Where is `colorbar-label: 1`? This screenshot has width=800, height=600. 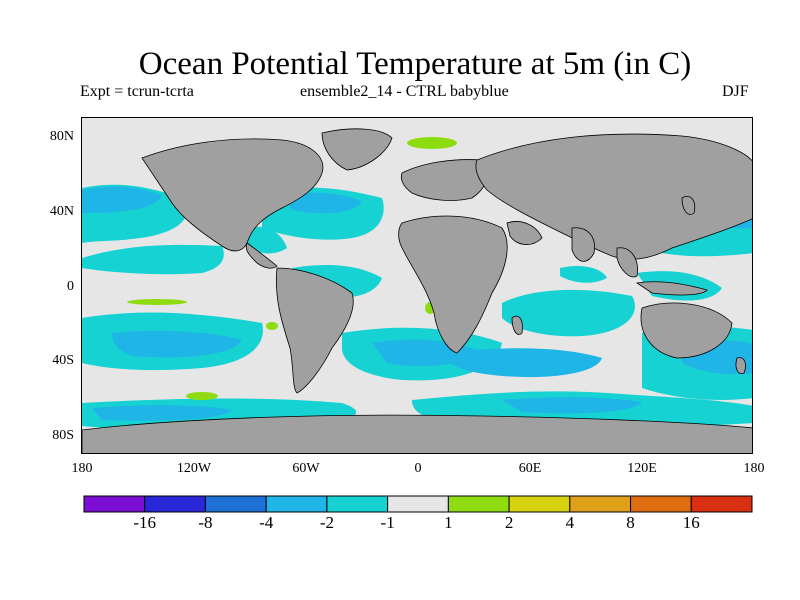 colorbar-label: 1 is located at coordinates (448, 522).